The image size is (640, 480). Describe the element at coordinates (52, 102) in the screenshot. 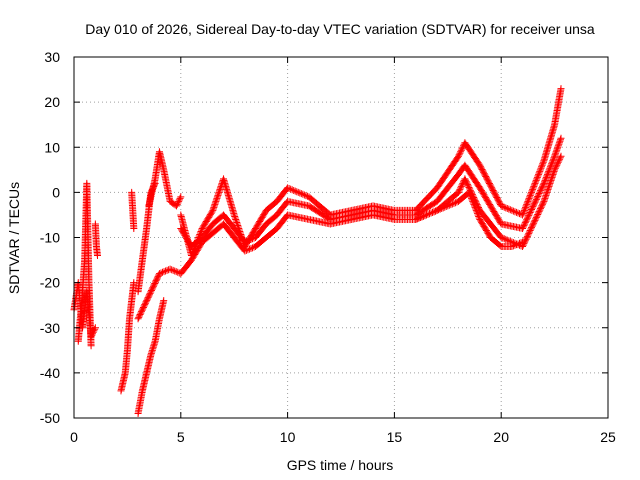

I see `y-tick-label: 20` at that location.